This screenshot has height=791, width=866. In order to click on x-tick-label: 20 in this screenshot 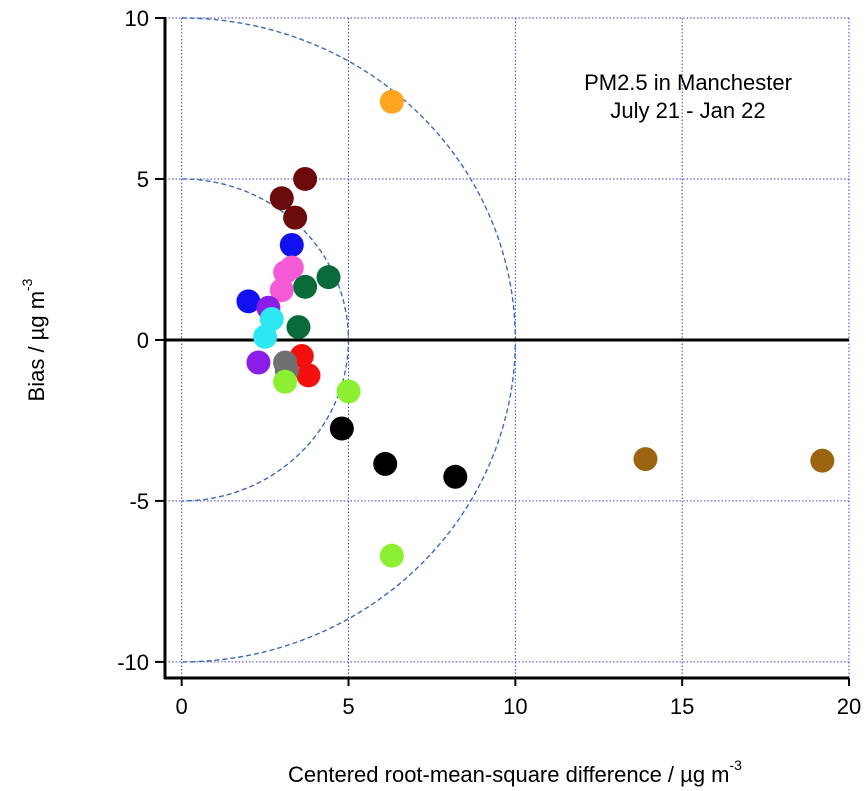, I will do `click(849, 706)`.